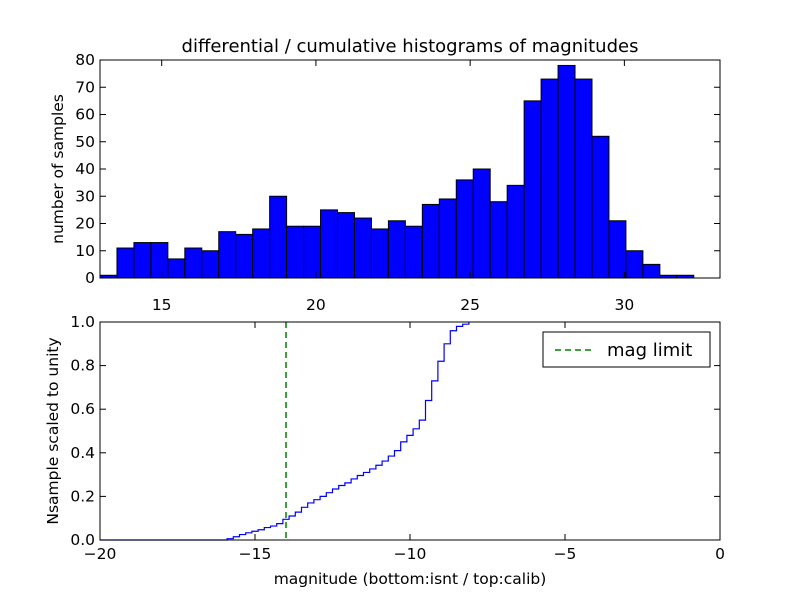 Image resolution: width=800 pixels, height=600 pixels. Describe the element at coordinates (82, 322) in the screenshot. I see `y-tick-label: 1.0` at that location.